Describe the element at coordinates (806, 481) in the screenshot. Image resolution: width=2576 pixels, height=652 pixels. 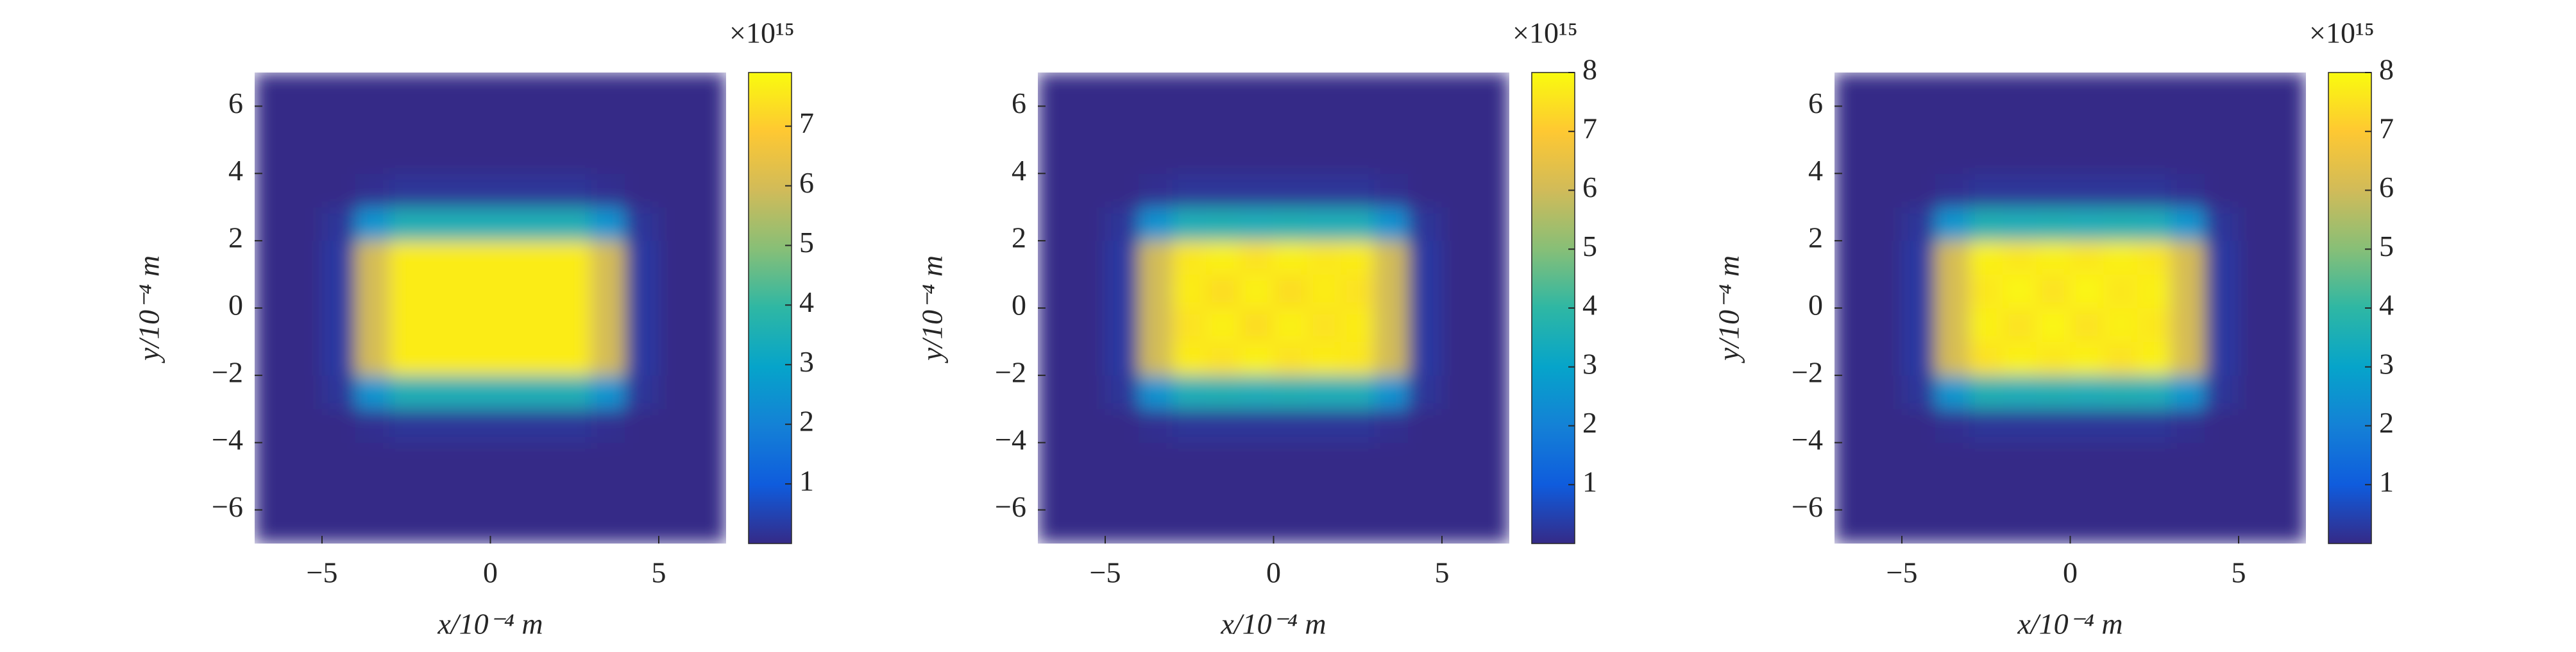
I see `colorbar-tick-label: 1` at that location.